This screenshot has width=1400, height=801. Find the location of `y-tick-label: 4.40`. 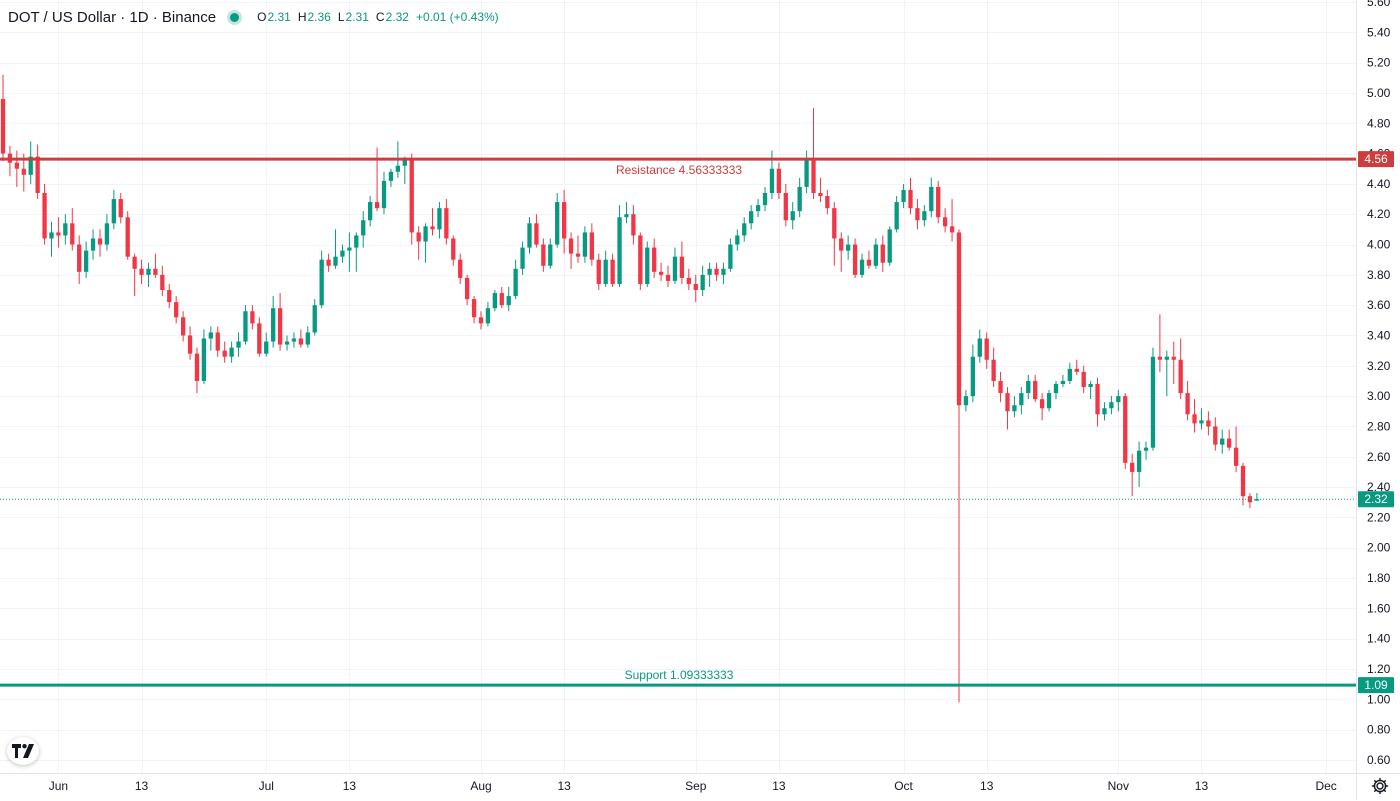

y-tick-label: 4.40 is located at coordinates (1379, 184).